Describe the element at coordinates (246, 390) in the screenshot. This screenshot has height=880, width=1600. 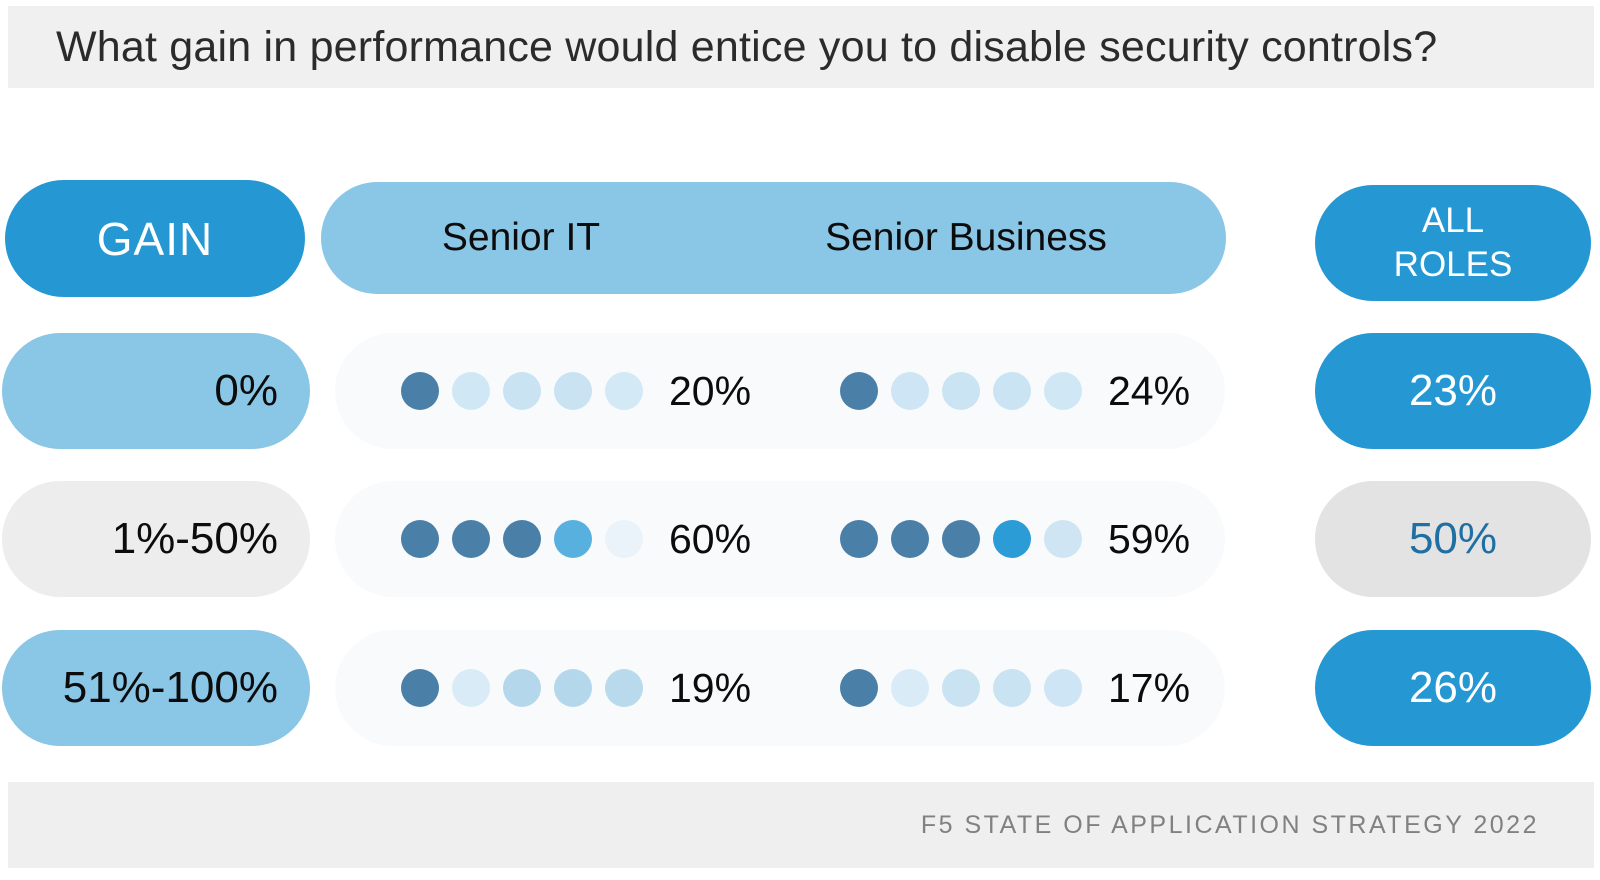
I see `gain-category-label: 0%` at that location.